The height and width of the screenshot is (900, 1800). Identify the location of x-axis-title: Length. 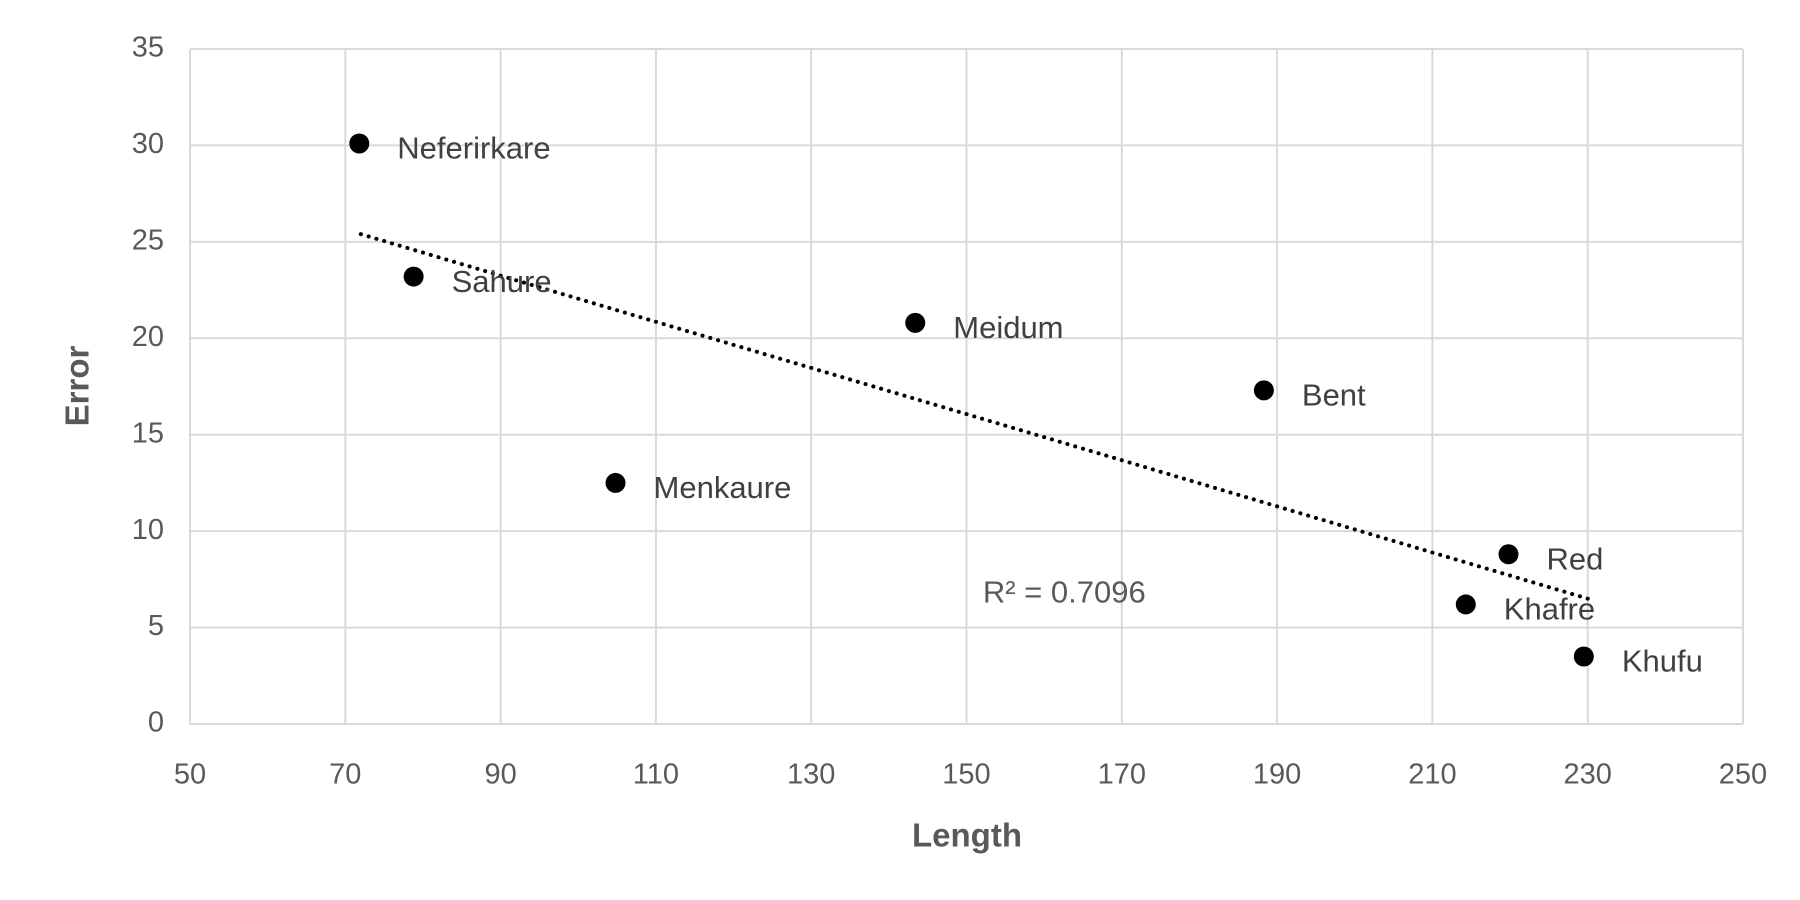
(967, 835).